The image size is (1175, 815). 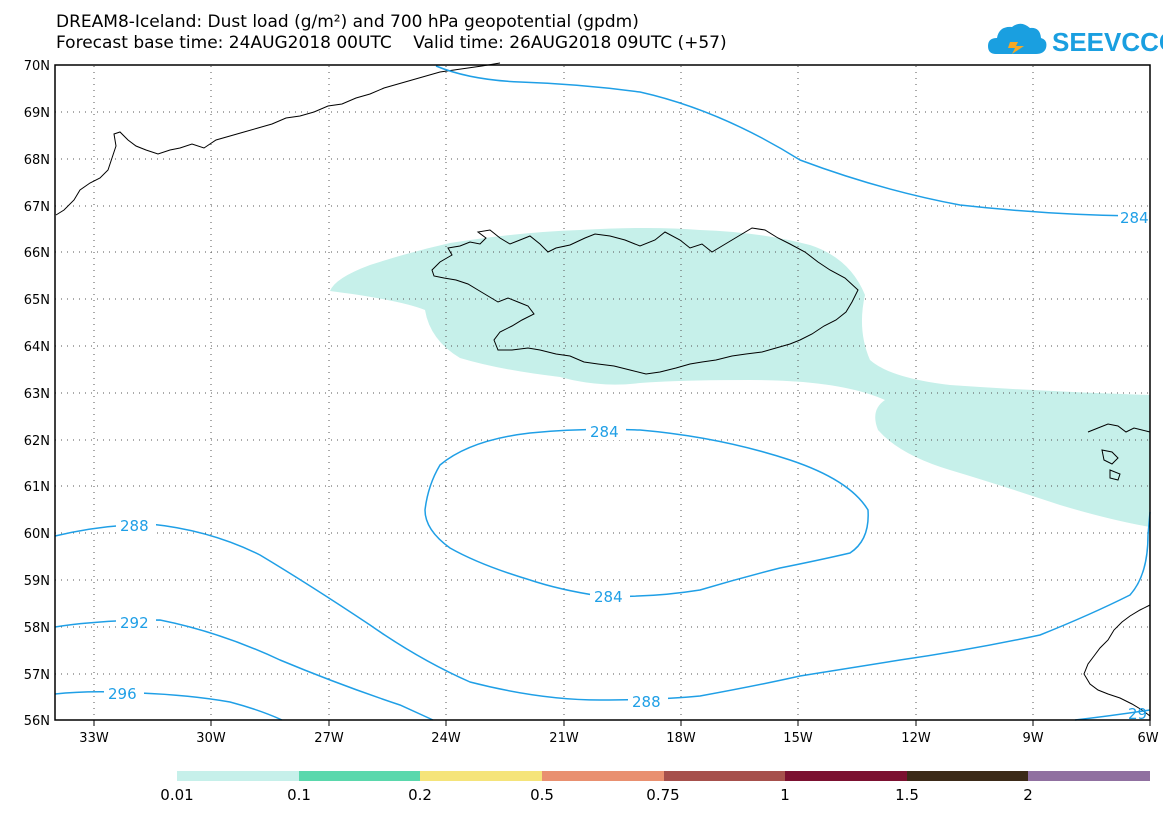 What do you see at coordinates (37, 628) in the screenshot?
I see `lat-label: 58N` at bounding box center [37, 628].